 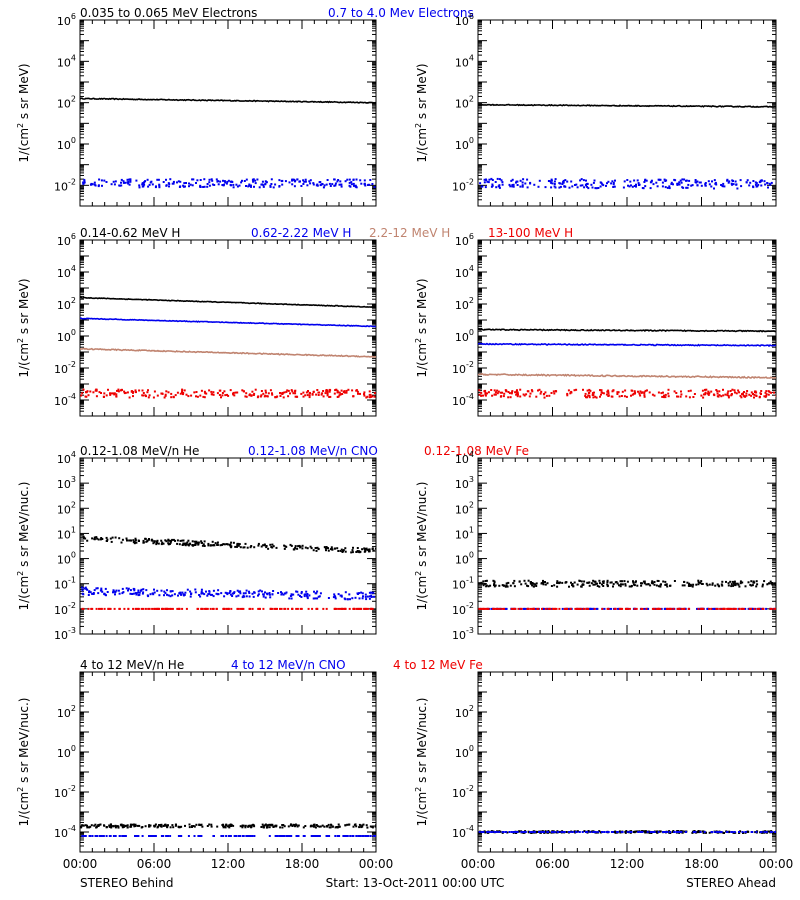 What do you see at coordinates (421, 327) in the screenshot?
I see `y-axis-label: 1/(cm2 s sr MeV)` at bounding box center [421, 327].